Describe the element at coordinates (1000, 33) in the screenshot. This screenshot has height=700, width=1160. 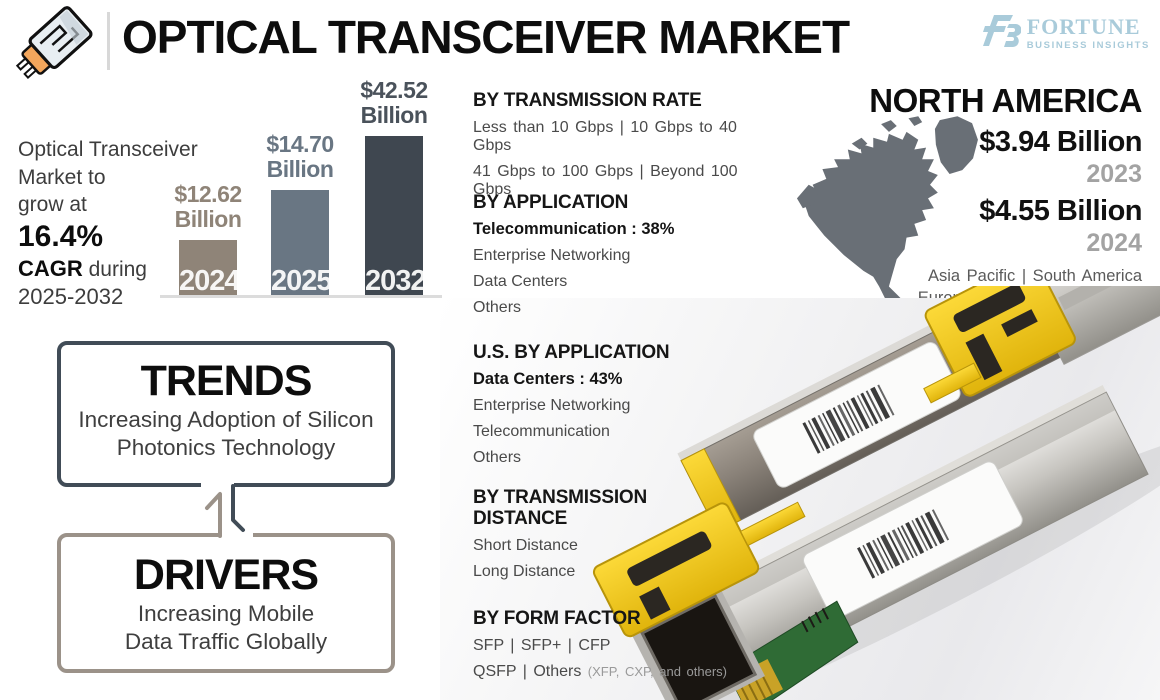
I see `fortune-logo-icon` at that location.